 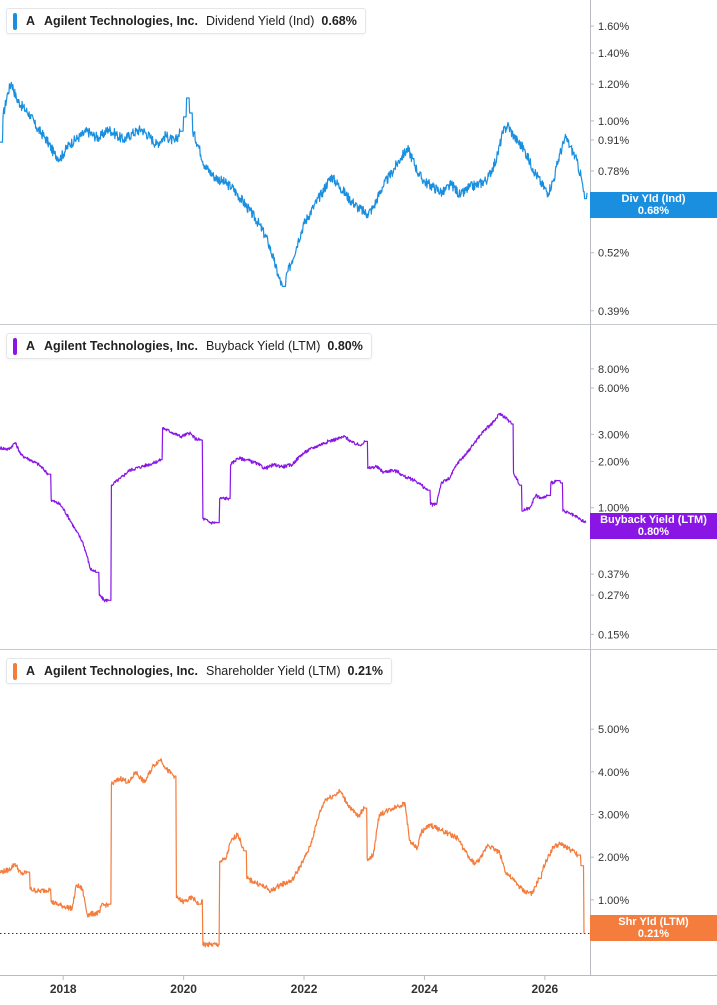 I want to click on legend-metric: Buyback Yield (LTM), so click(x=263, y=346).